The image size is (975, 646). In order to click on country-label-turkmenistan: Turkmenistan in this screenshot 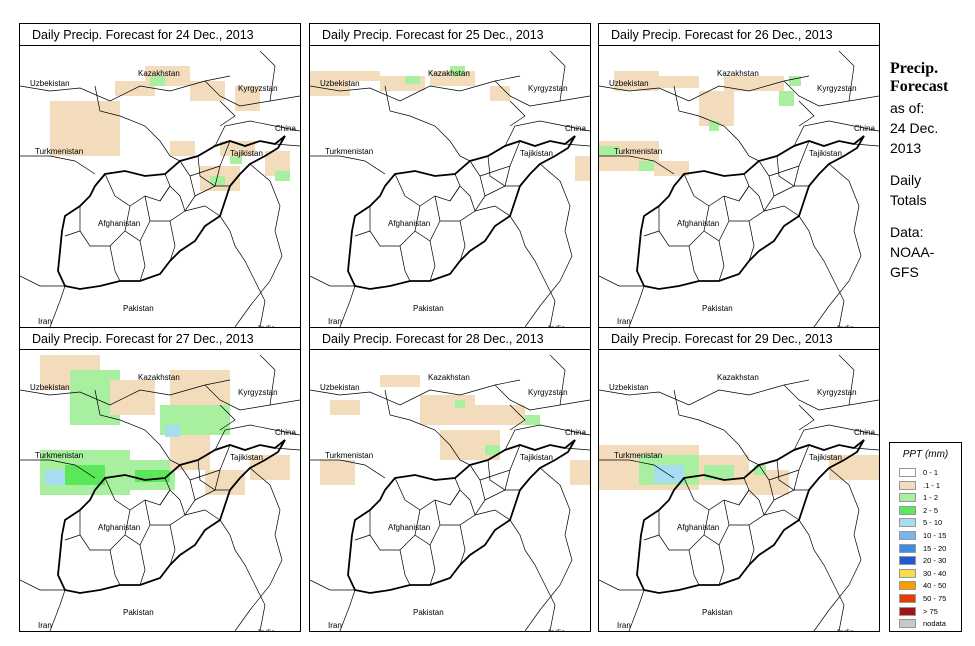, I will do `click(59, 151)`.